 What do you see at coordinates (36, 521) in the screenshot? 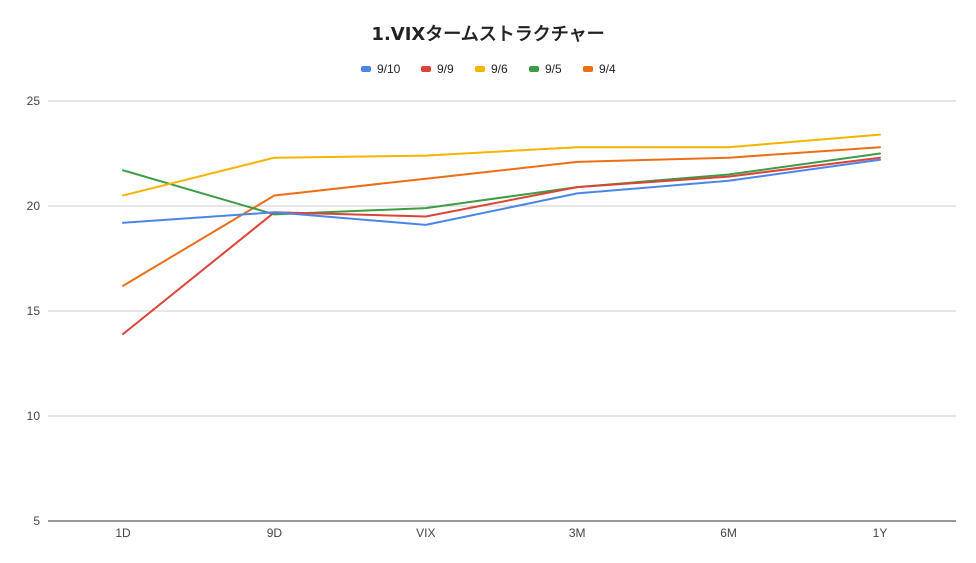
I see `y-tick-label: 5` at bounding box center [36, 521].